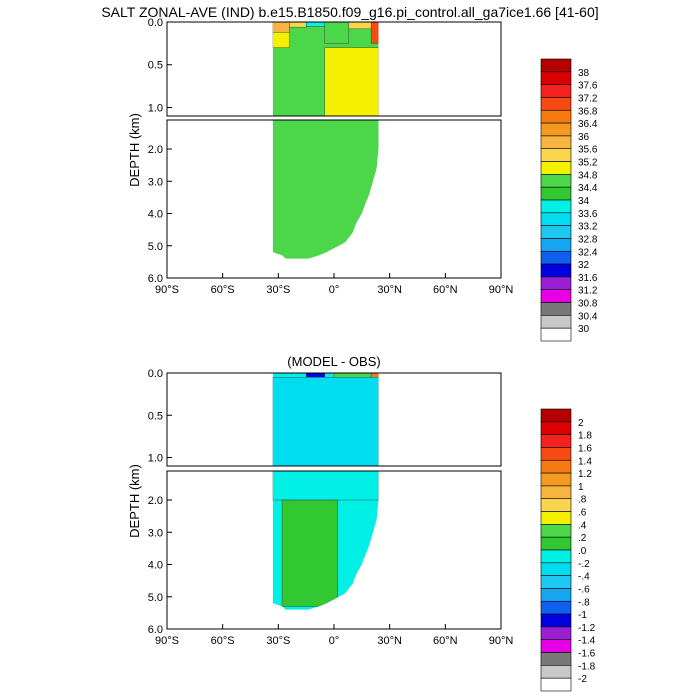  What do you see at coordinates (588, 175) in the screenshot?
I see `colorbar-label: 34.8` at bounding box center [588, 175].